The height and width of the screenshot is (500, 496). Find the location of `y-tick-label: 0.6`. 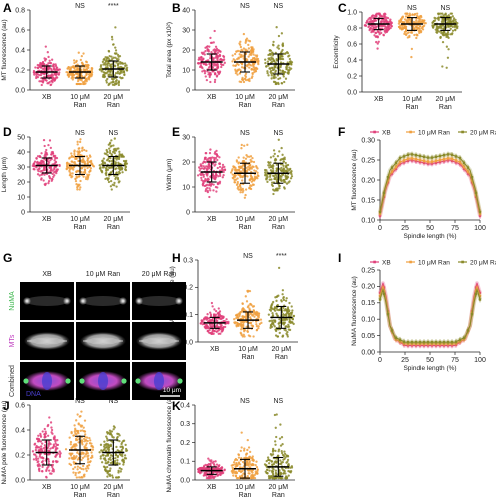

y-tick-label: 0.6 is located at coordinates (20, 405).